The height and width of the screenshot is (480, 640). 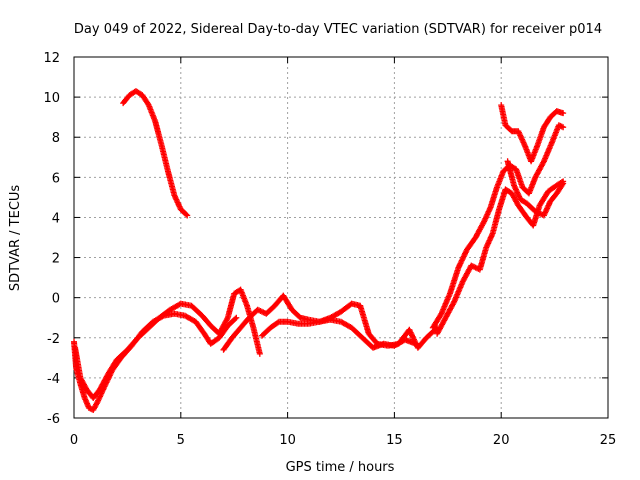 What do you see at coordinates (56, 178) in the screenshot?
I see `y-tick-label: 6` at bounding box center [56, 178].